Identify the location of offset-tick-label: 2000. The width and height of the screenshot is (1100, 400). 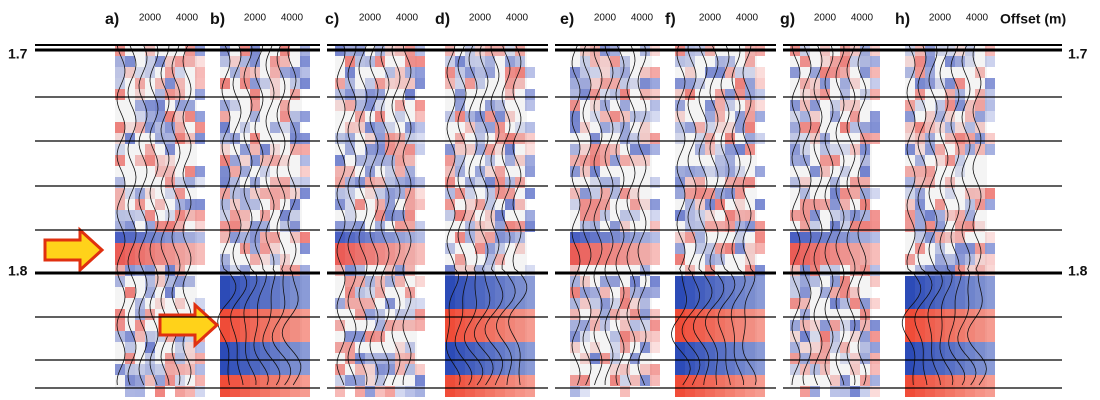
(370, 18).